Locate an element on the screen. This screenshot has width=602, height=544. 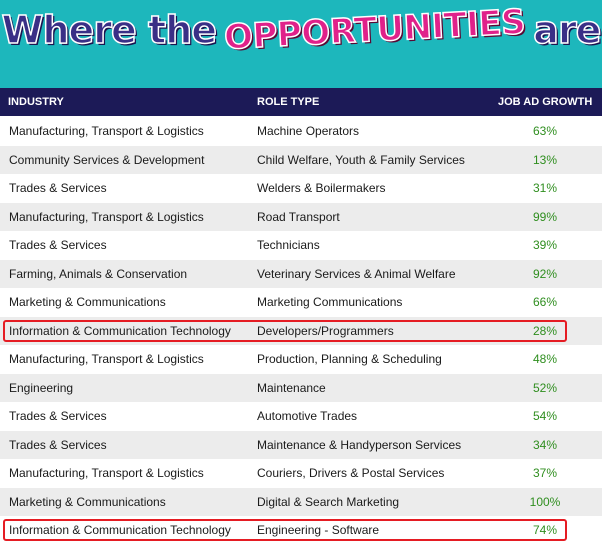
role-type-cell: Technicians is located at coordinates (288, 245).